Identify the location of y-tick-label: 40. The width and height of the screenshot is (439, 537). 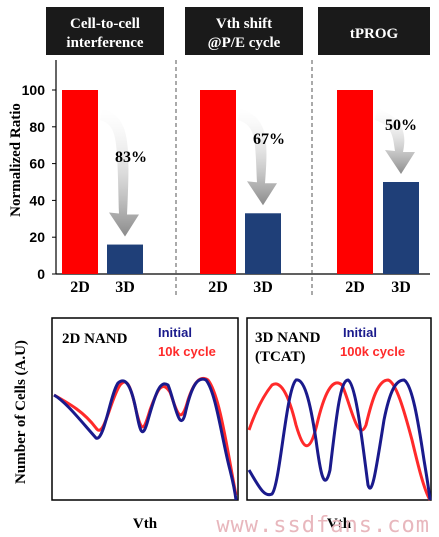
(37, 200).